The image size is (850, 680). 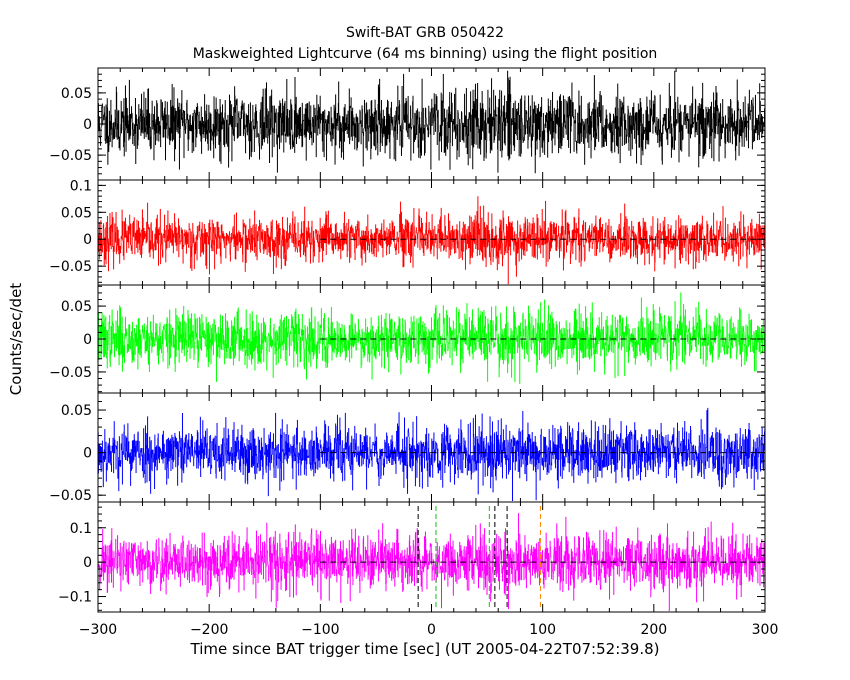 I want to click on ytick-label-3-2: 0.05, so click(x=76, y=411).